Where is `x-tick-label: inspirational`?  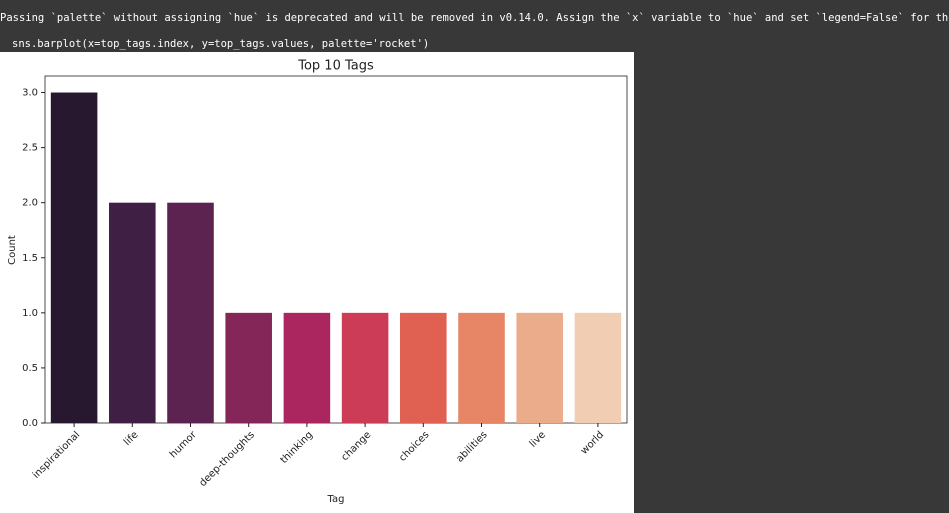 x-tick-label: inspirational is located at coordinates (56, 454).